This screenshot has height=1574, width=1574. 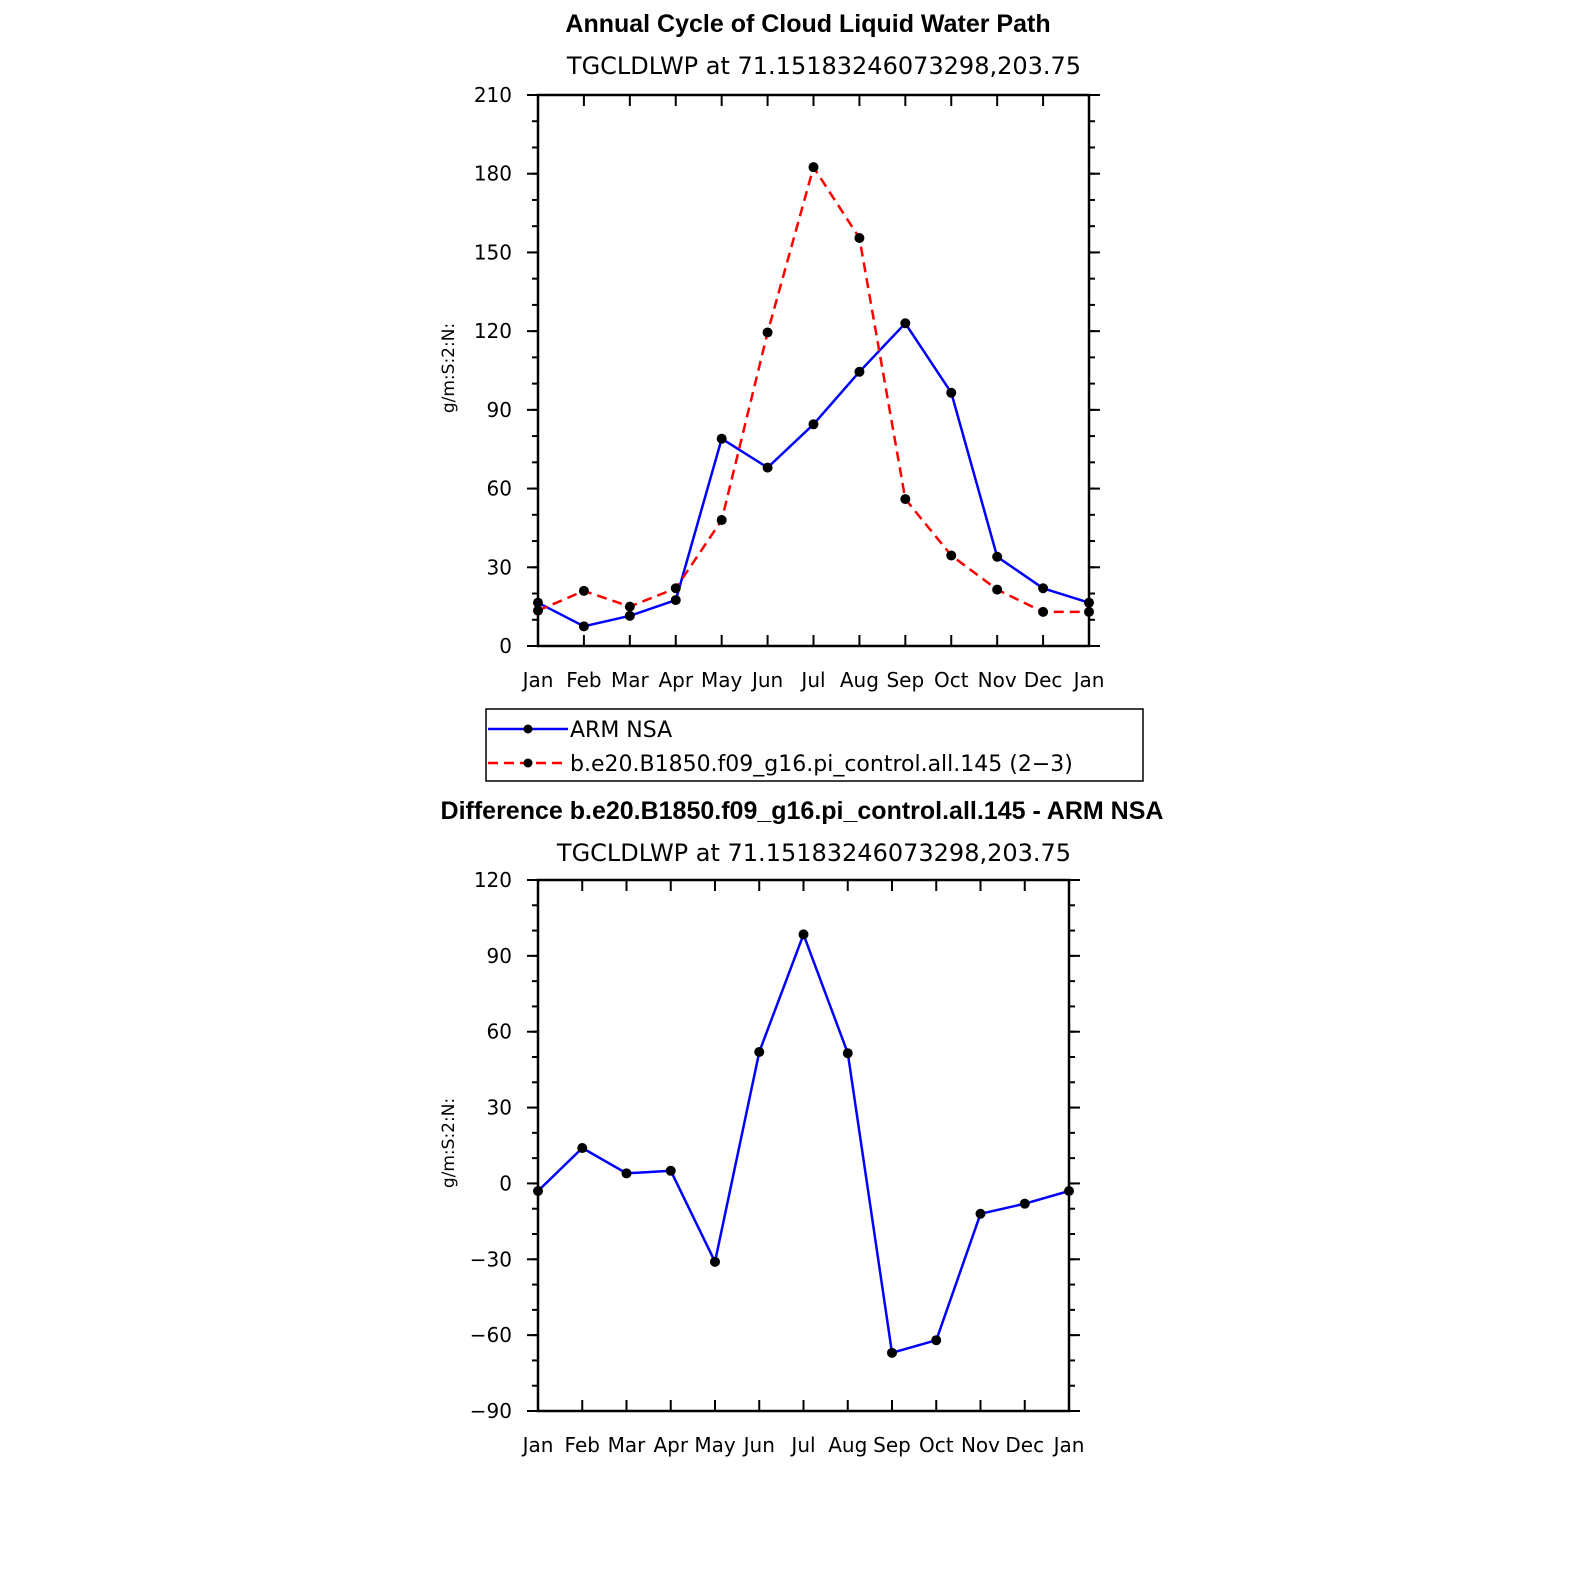 I want to click on legend-entry-arm-nsa: ARM NSA, so click(x=580, y=730).